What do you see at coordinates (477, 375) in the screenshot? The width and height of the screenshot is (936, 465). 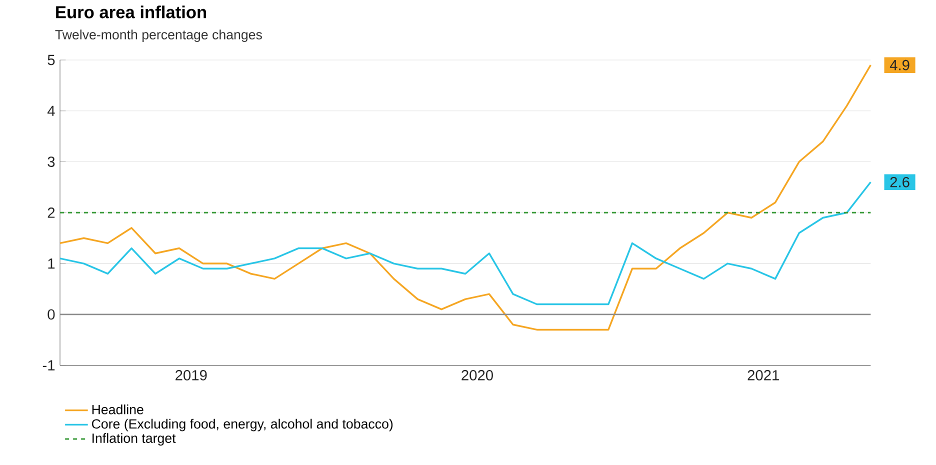 I see `x-tick-label: 2020` at bounding box center [477, 375].